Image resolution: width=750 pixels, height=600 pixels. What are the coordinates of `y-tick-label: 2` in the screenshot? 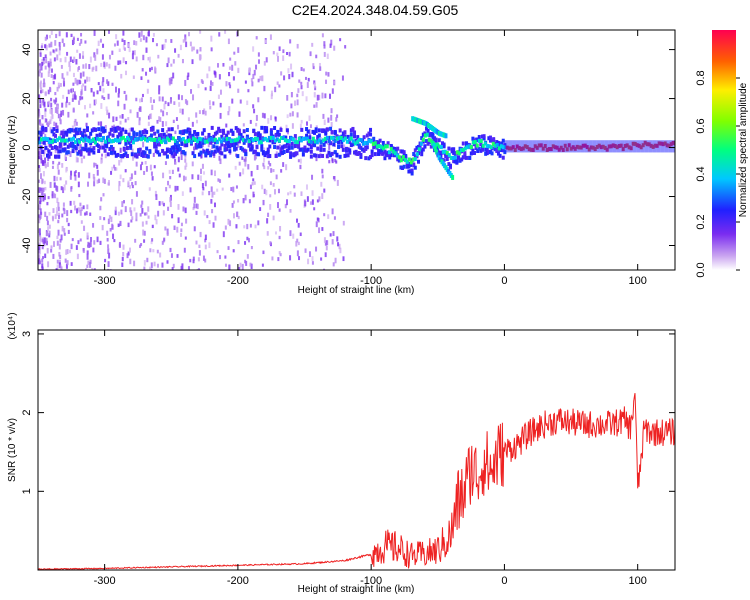 It's located at (27, 413).